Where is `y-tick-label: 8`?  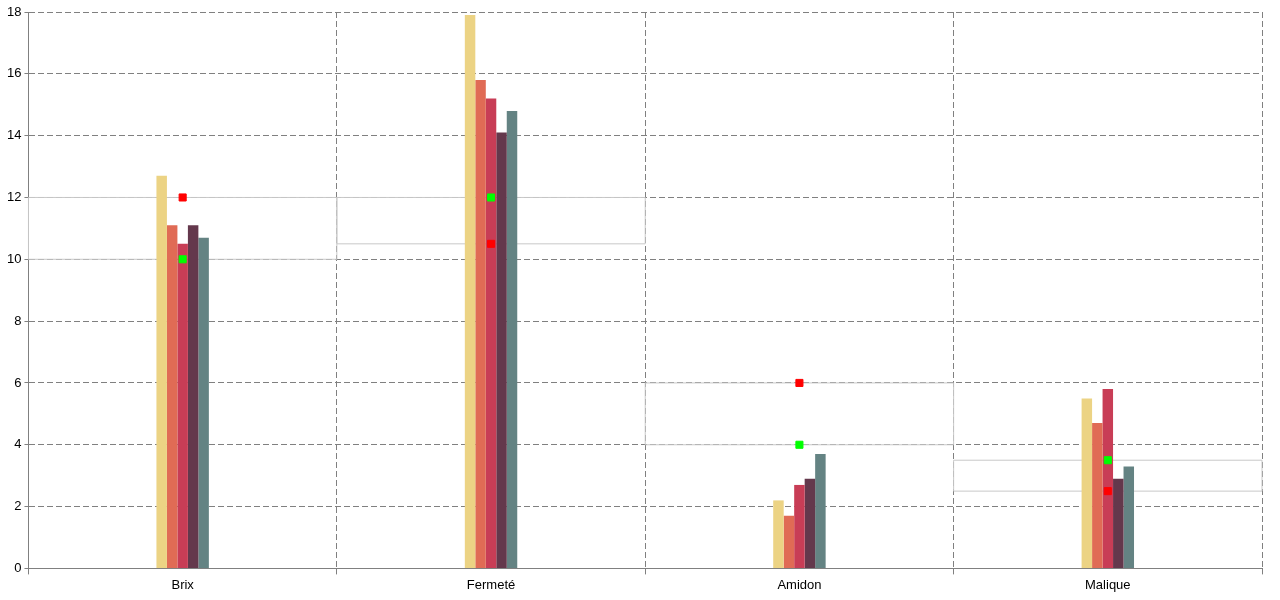
y-tick-label: 8 is located at coordinates (18, 320).